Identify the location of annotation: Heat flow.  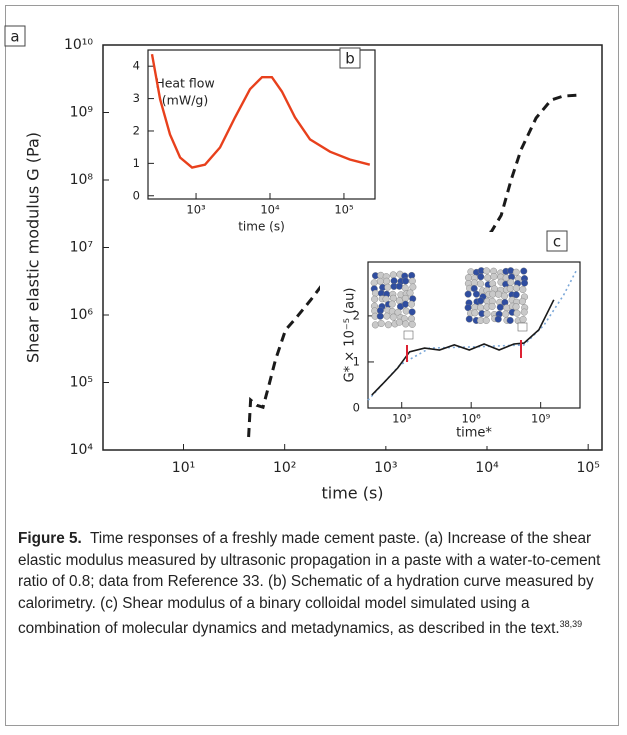
(184, 83).